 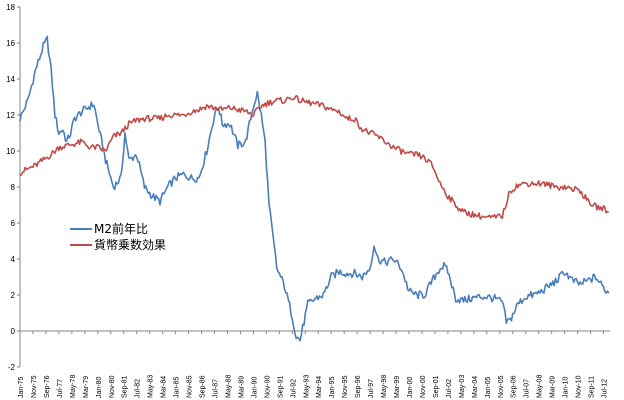 What do you see at coordinates (267, 386) in the screenshot?
I see `x-tick-label: Nov-90` at bounding box center [267, 386].